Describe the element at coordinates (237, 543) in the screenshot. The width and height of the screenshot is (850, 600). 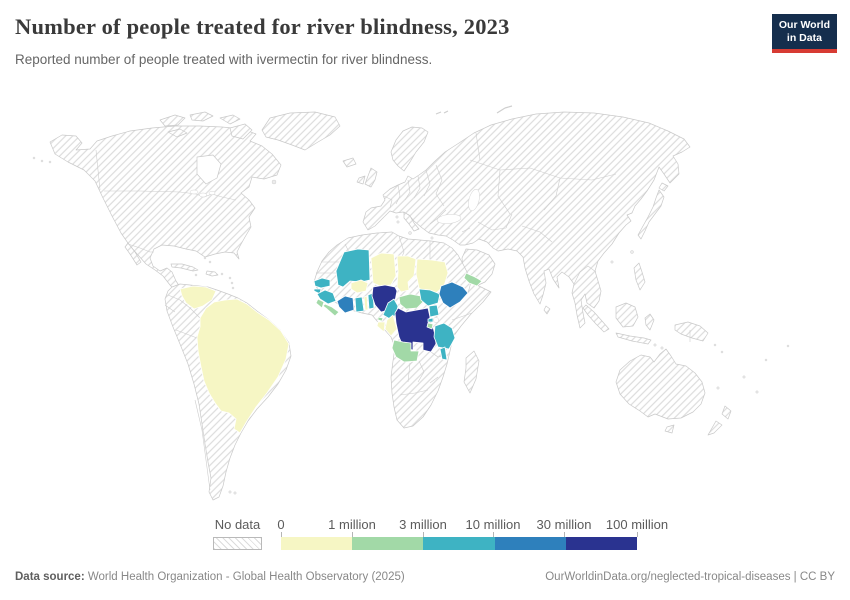
I see `legend-no-data-swatch` at that location.